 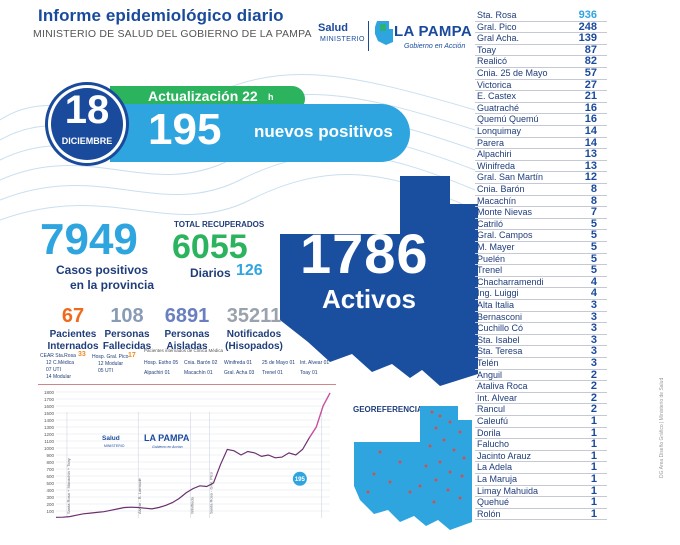 I want to click on locality-name: Cnia. Barón, so click(x=501, y=189).